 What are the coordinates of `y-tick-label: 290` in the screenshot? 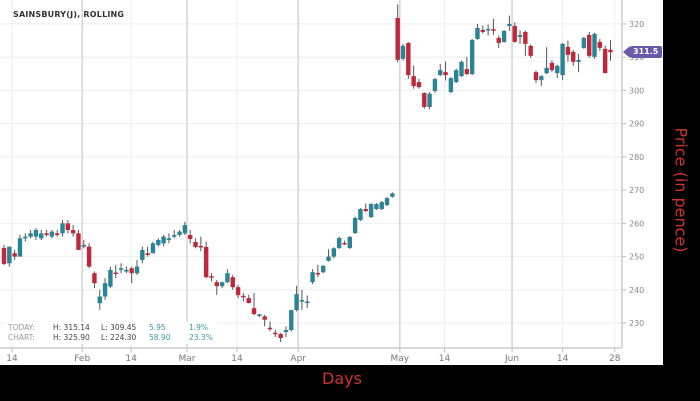 It's located at (636, 124).